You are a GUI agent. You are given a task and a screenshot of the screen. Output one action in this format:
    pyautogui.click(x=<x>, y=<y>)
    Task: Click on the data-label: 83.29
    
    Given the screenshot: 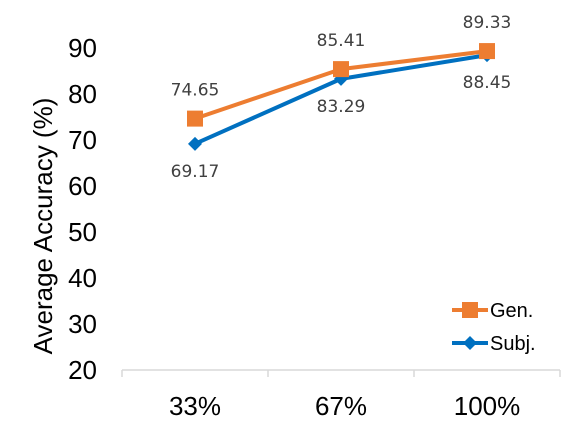 What is the action you would take?
    pyautogui.click(x=341, y=107)
    